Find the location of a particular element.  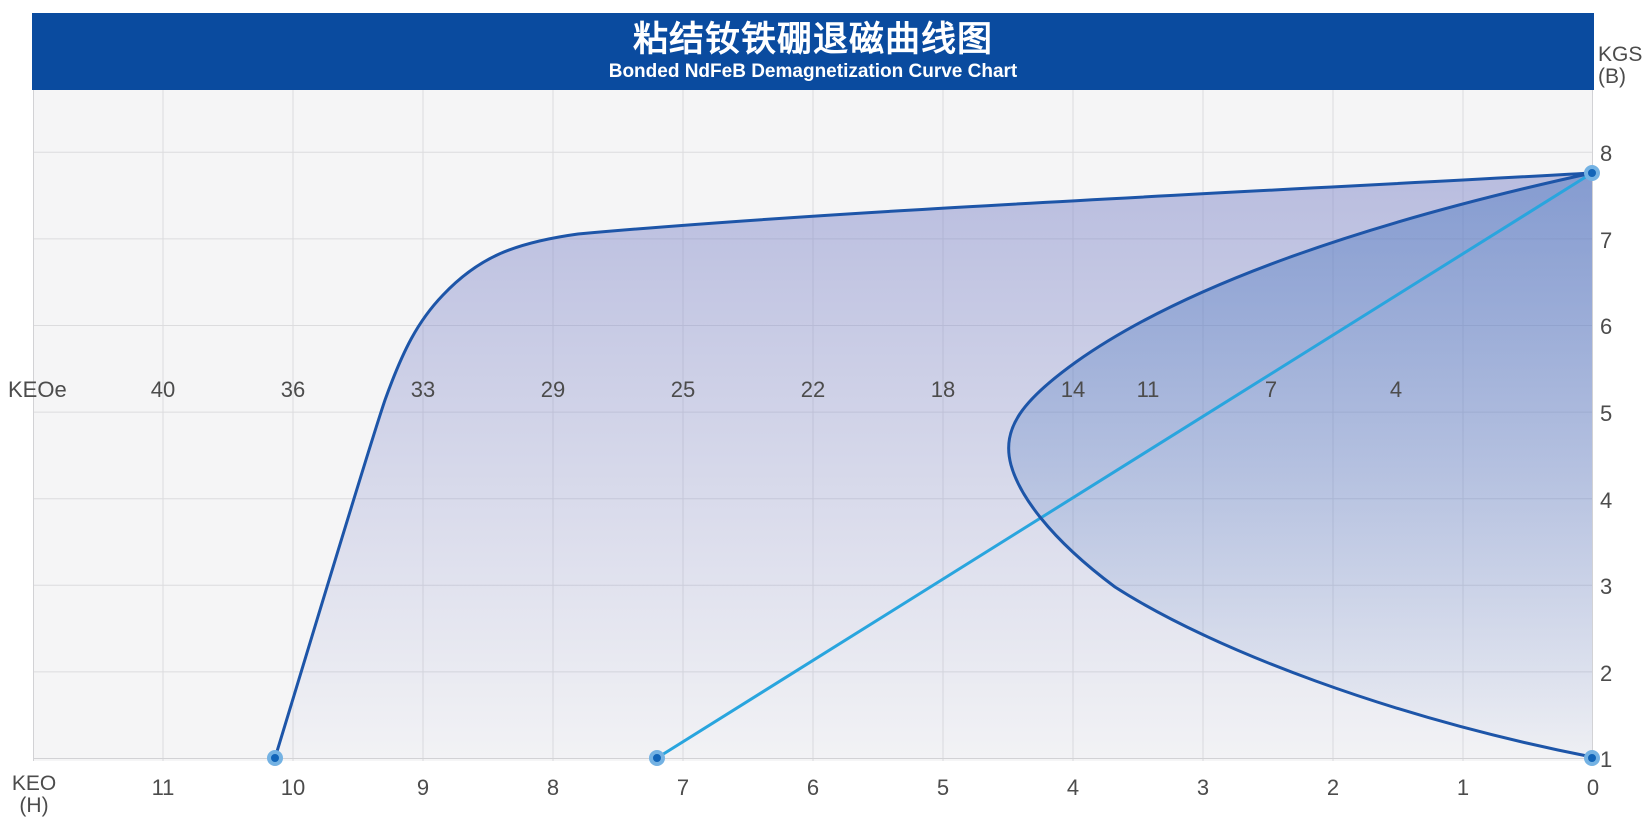

x-tick: 7 is located at coordinates (683, 787).